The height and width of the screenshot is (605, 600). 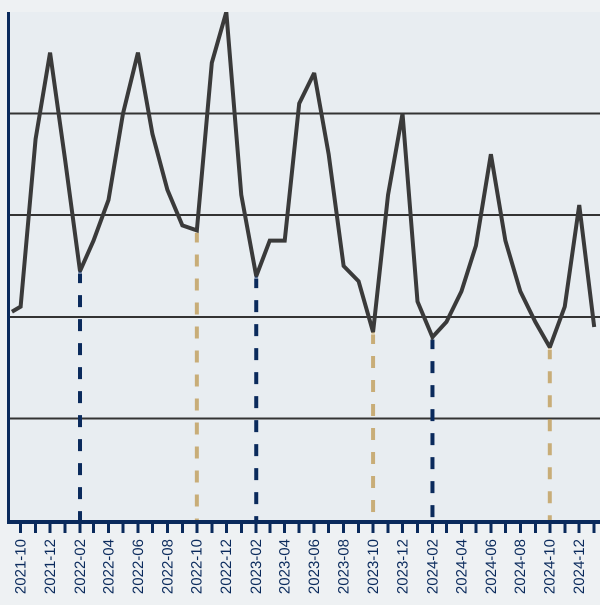 What do you see at coordinates (461, 566) in the screenshot?
I see `x-tick-label: 2024-04` at bounding box center [461, 566].